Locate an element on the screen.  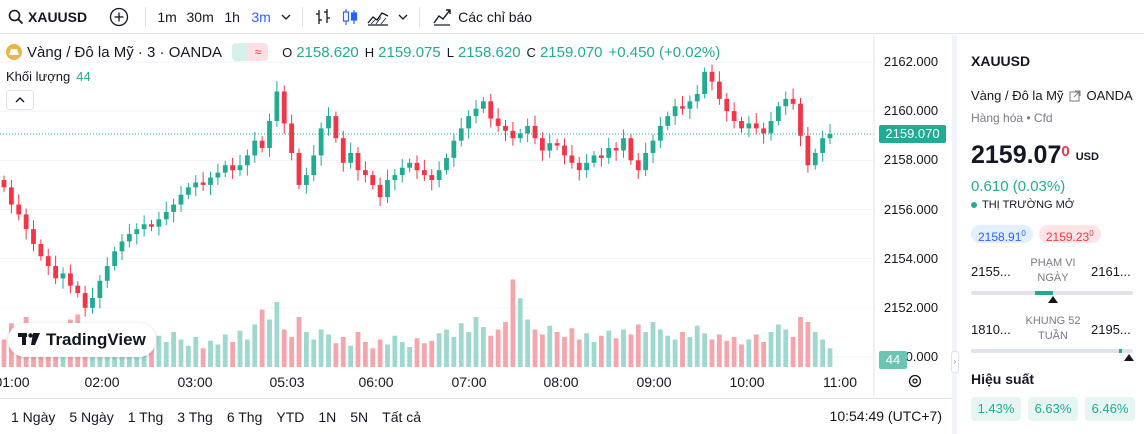
market-status: THỊ TRƯỜNG MỞ is located at coordinates (1057, 205).